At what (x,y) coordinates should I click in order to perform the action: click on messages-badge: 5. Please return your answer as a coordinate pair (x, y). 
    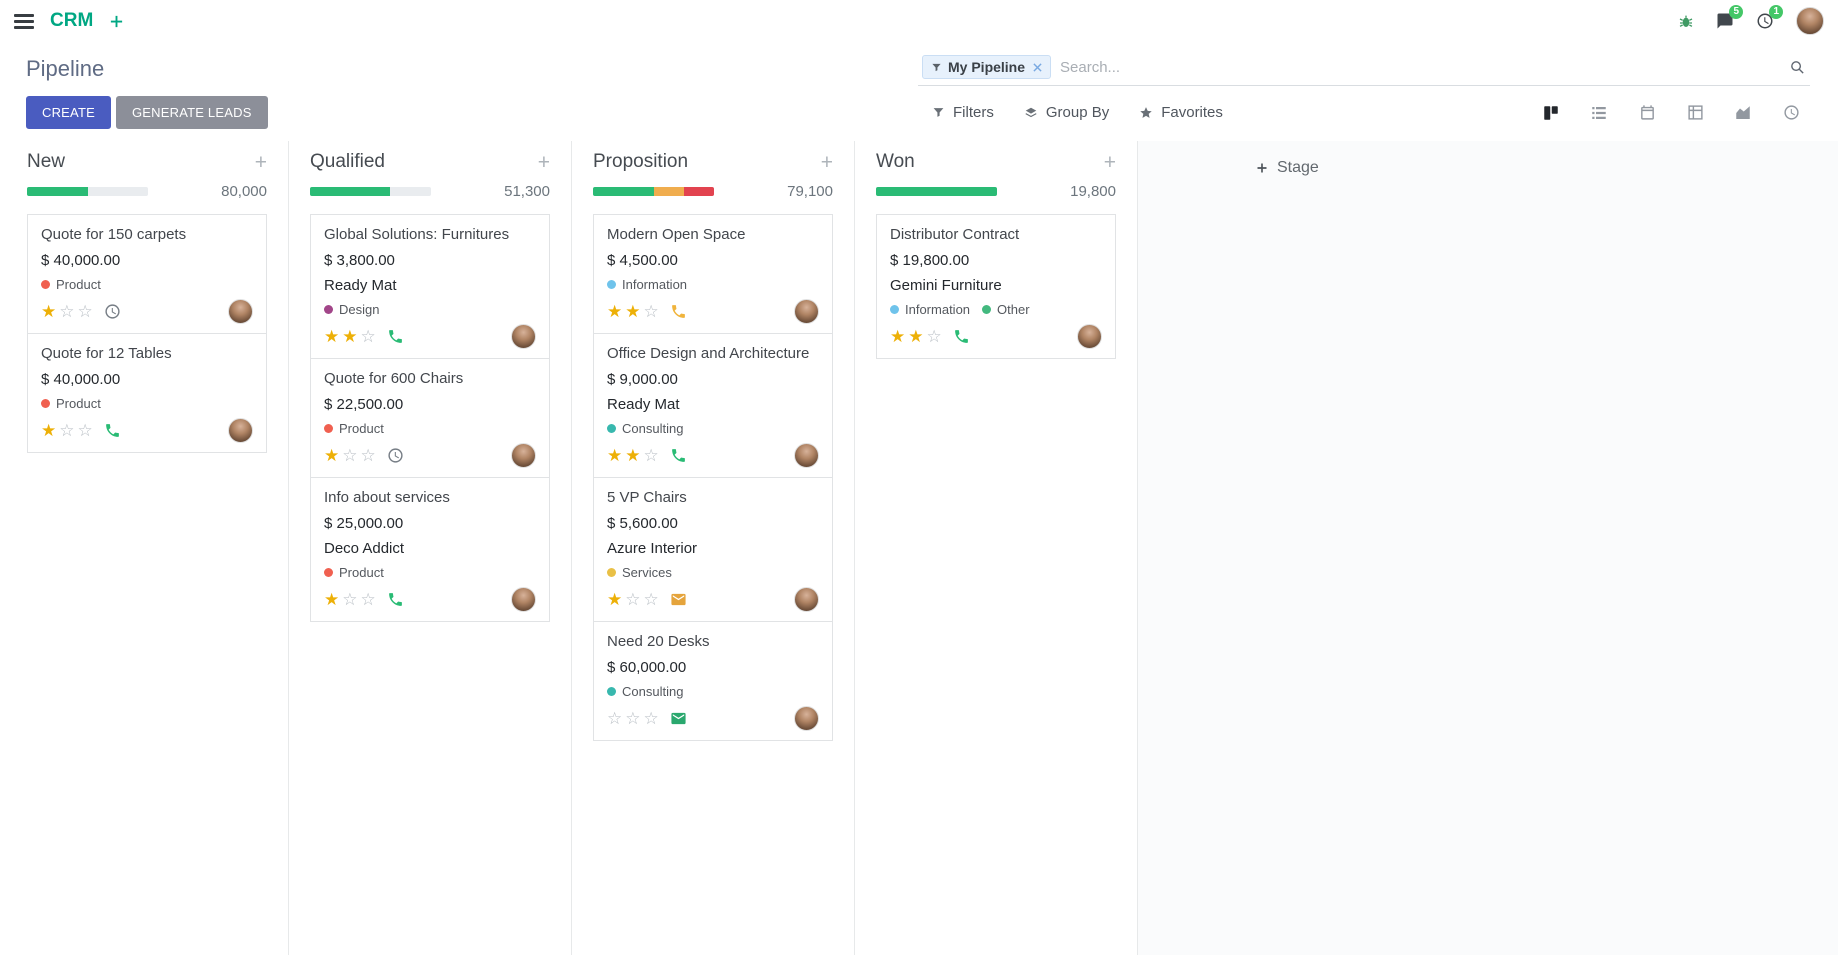
    Looking at the image, I should click on (1736, 12).